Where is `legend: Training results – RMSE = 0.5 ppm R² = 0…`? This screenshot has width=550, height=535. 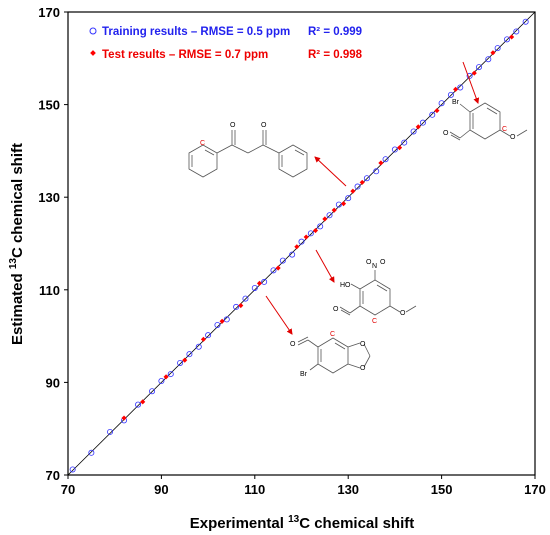 legend: Training results – RMSE = 0.5 ppm R² = 0… is located at coordinates (226, 43).